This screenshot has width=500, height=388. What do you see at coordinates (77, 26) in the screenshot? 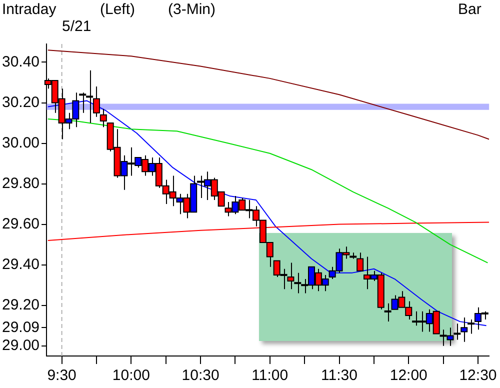
I see `text: 5/21` at bounding box center [77, 26].